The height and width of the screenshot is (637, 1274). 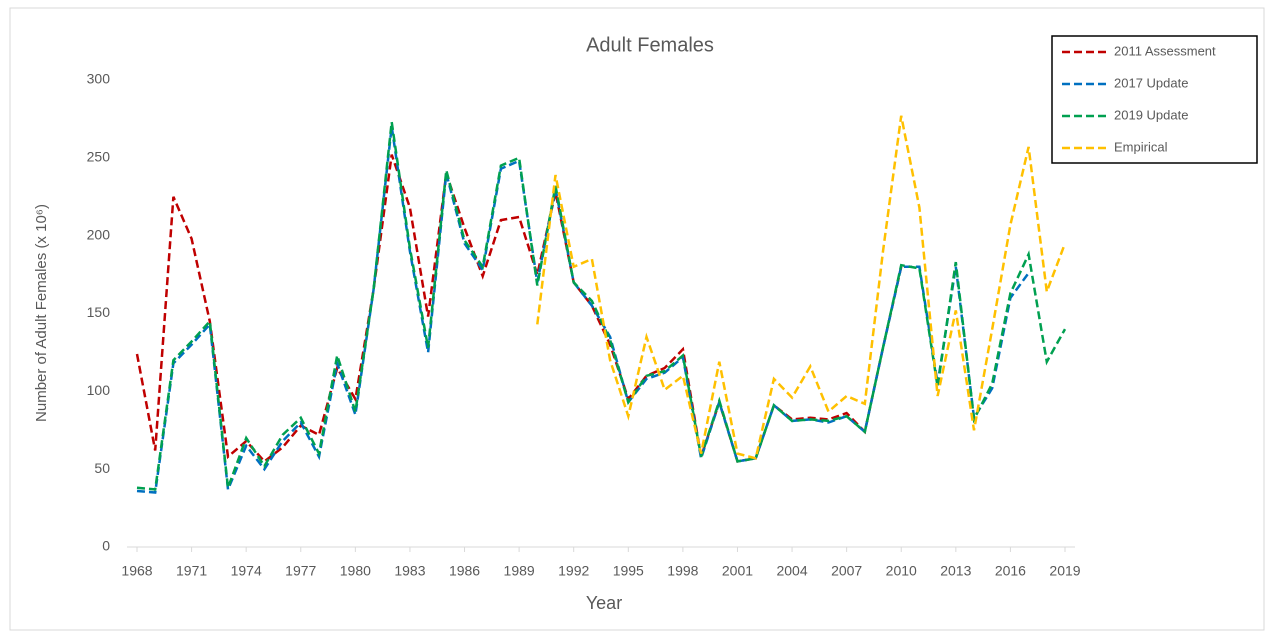 I want to click on x-tick-label: 1971, so click(x=191, y=571).